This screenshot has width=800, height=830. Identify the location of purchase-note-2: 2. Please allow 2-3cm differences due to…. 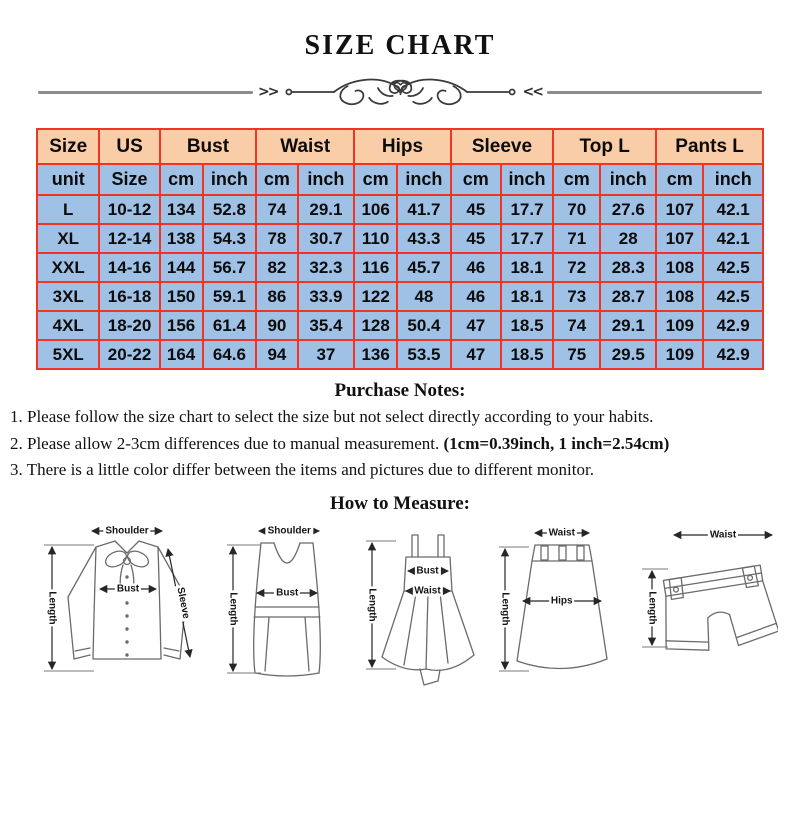
(340, 443).